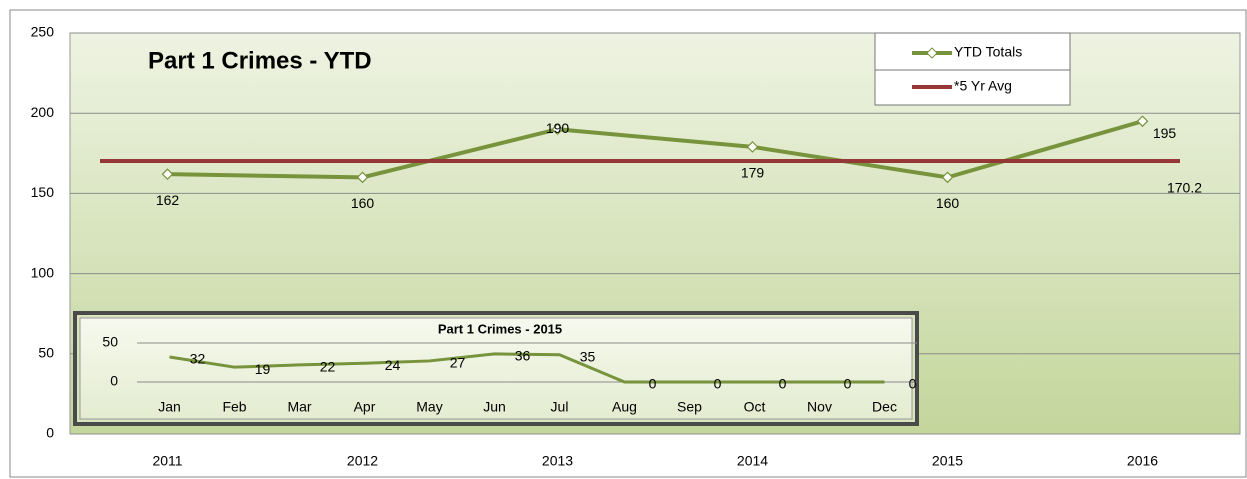  I want to click on x-tick-label: 2011, so click(167, 461).